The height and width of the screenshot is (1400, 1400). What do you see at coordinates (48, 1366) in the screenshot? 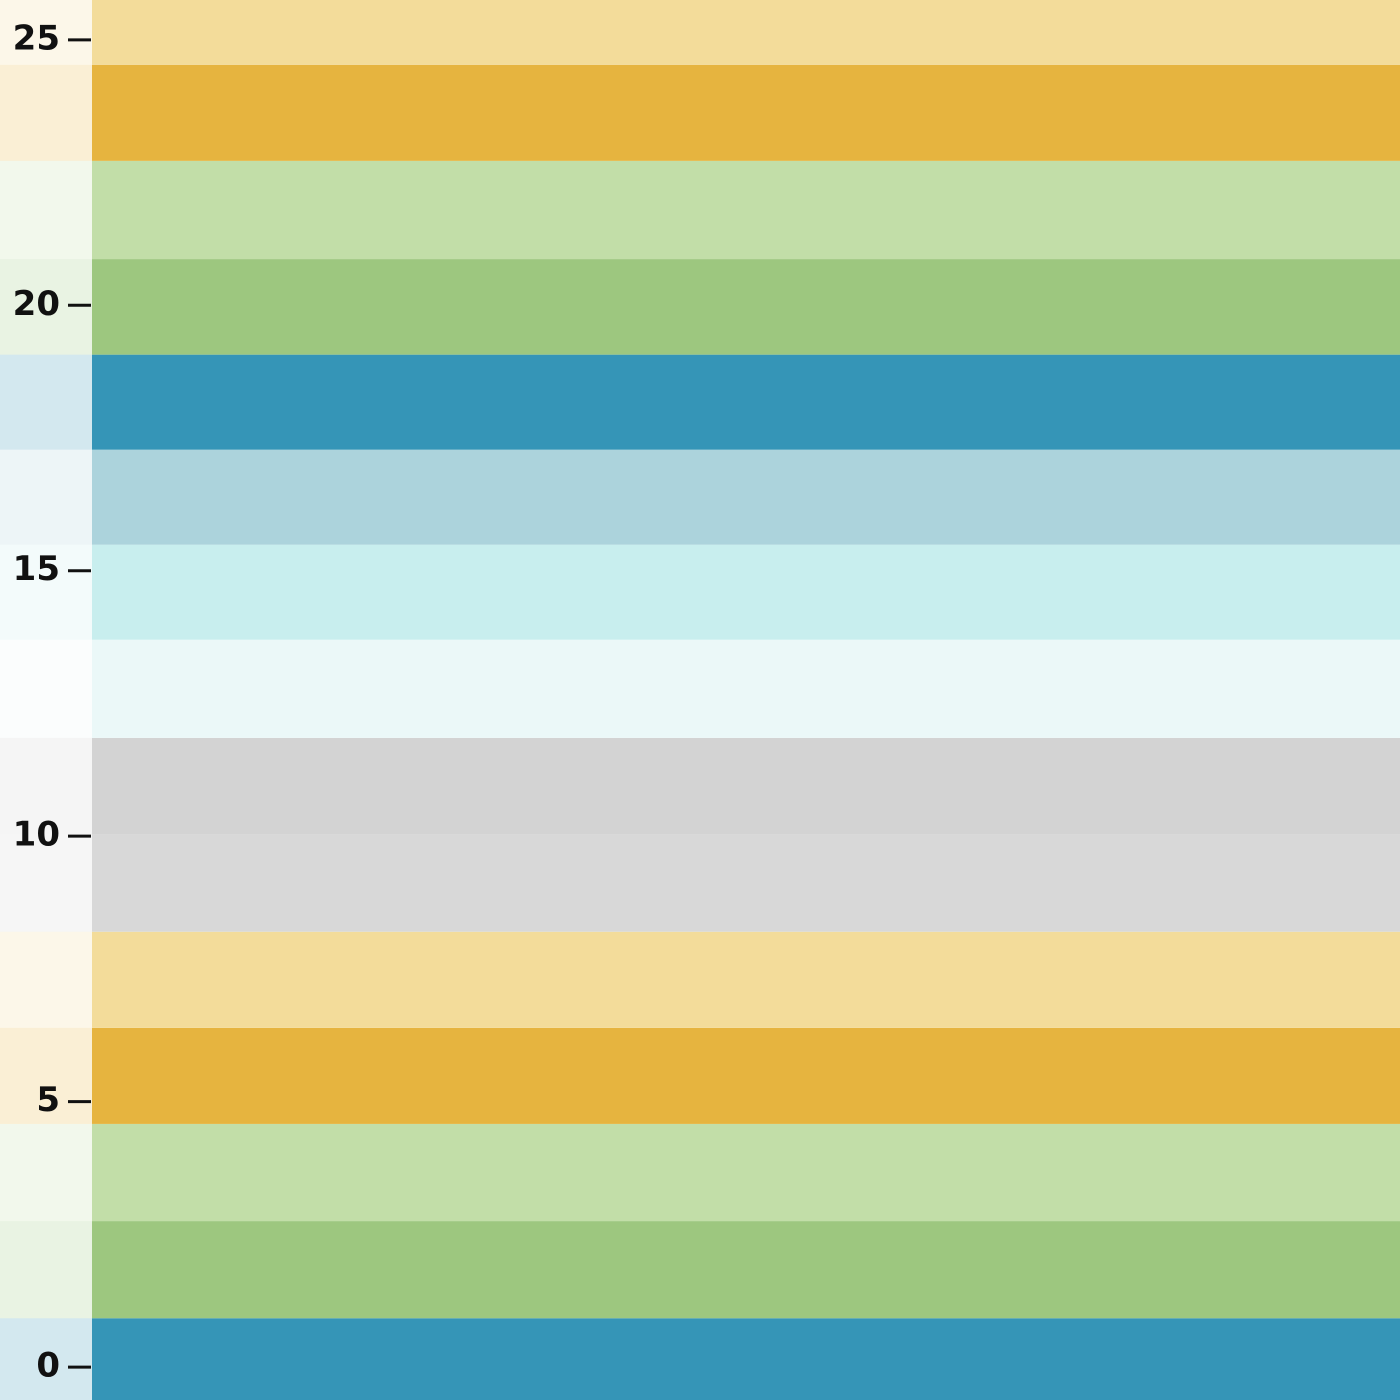
I see `y-tick-label: 0` at bounding box center [48, 1366].